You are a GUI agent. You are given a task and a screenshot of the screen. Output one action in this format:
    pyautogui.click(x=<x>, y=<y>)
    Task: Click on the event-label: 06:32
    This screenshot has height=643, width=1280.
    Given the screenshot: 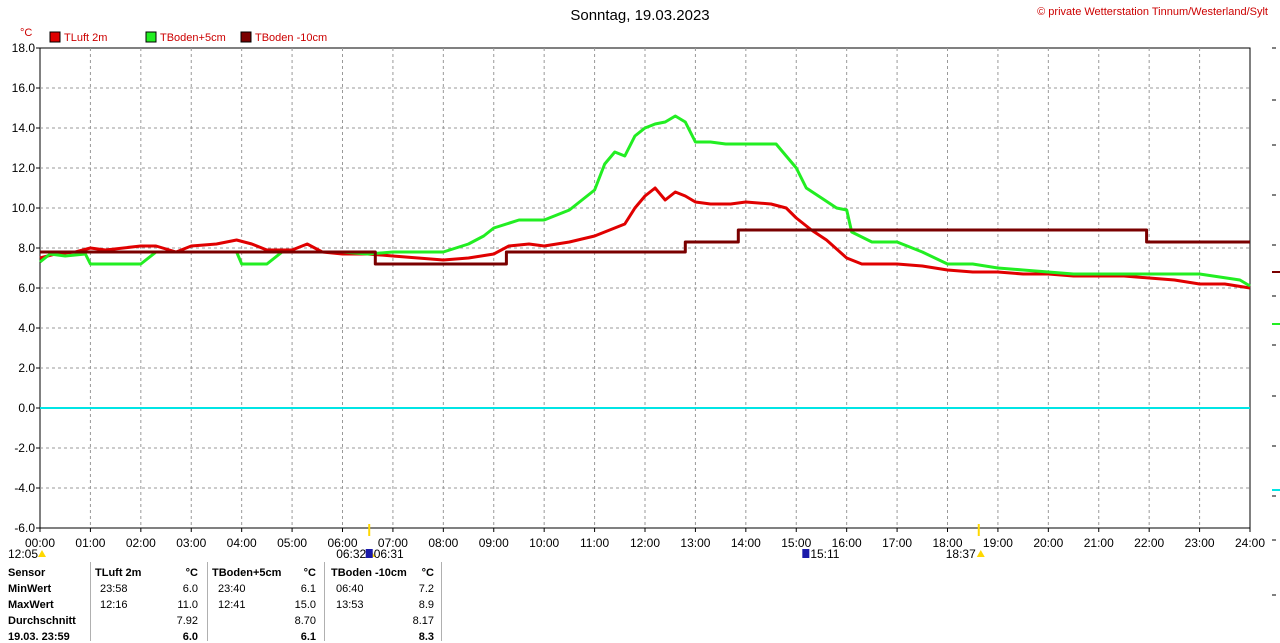 What is the action you would take?
    pyautogui.click(x=351, y=554)
    